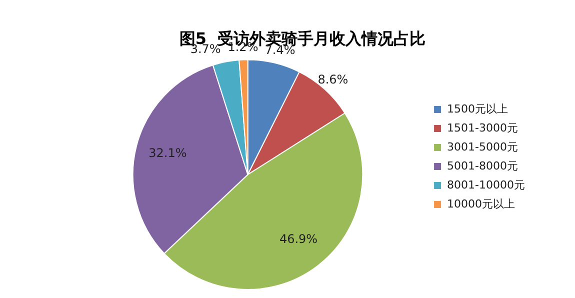  I want to click on data-label: 32.1%, so click(167, 153).